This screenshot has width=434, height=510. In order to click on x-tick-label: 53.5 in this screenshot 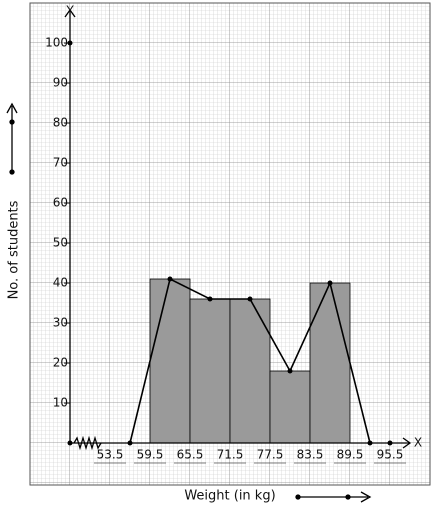, I will do `click(110, 455)`.